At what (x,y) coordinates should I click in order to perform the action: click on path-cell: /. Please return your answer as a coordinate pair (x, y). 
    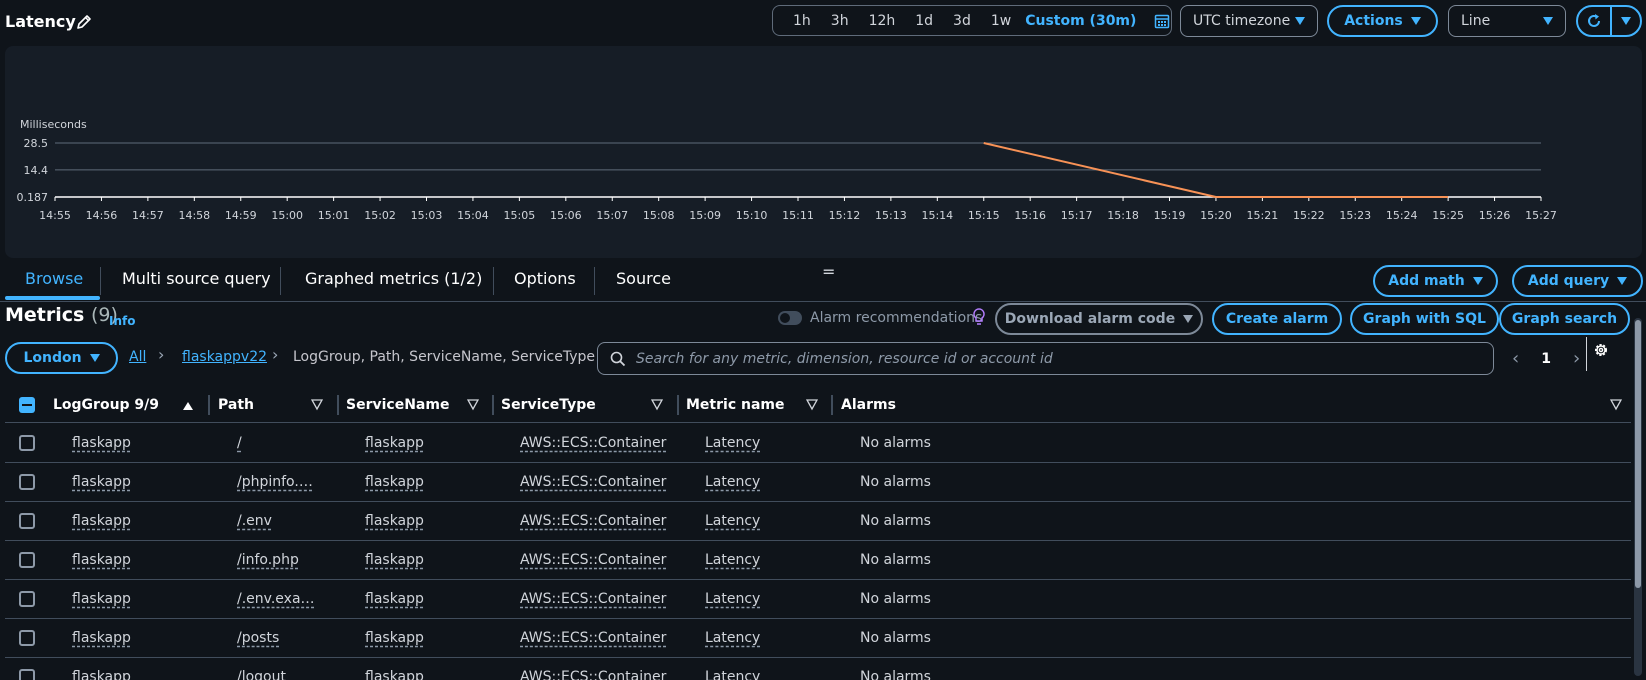
    Looking at the image, I should click on (239, 443).